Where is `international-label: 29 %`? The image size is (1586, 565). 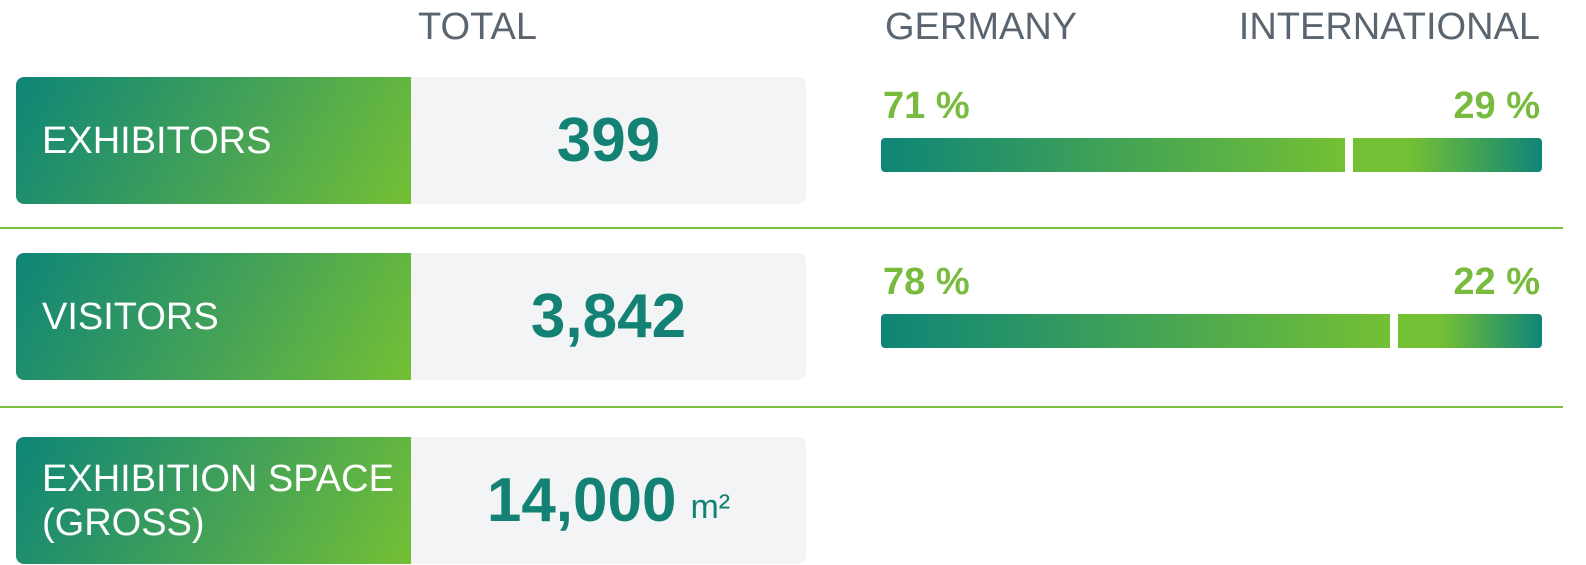
international-label: 29 % is located at coordinates (1496, 106).